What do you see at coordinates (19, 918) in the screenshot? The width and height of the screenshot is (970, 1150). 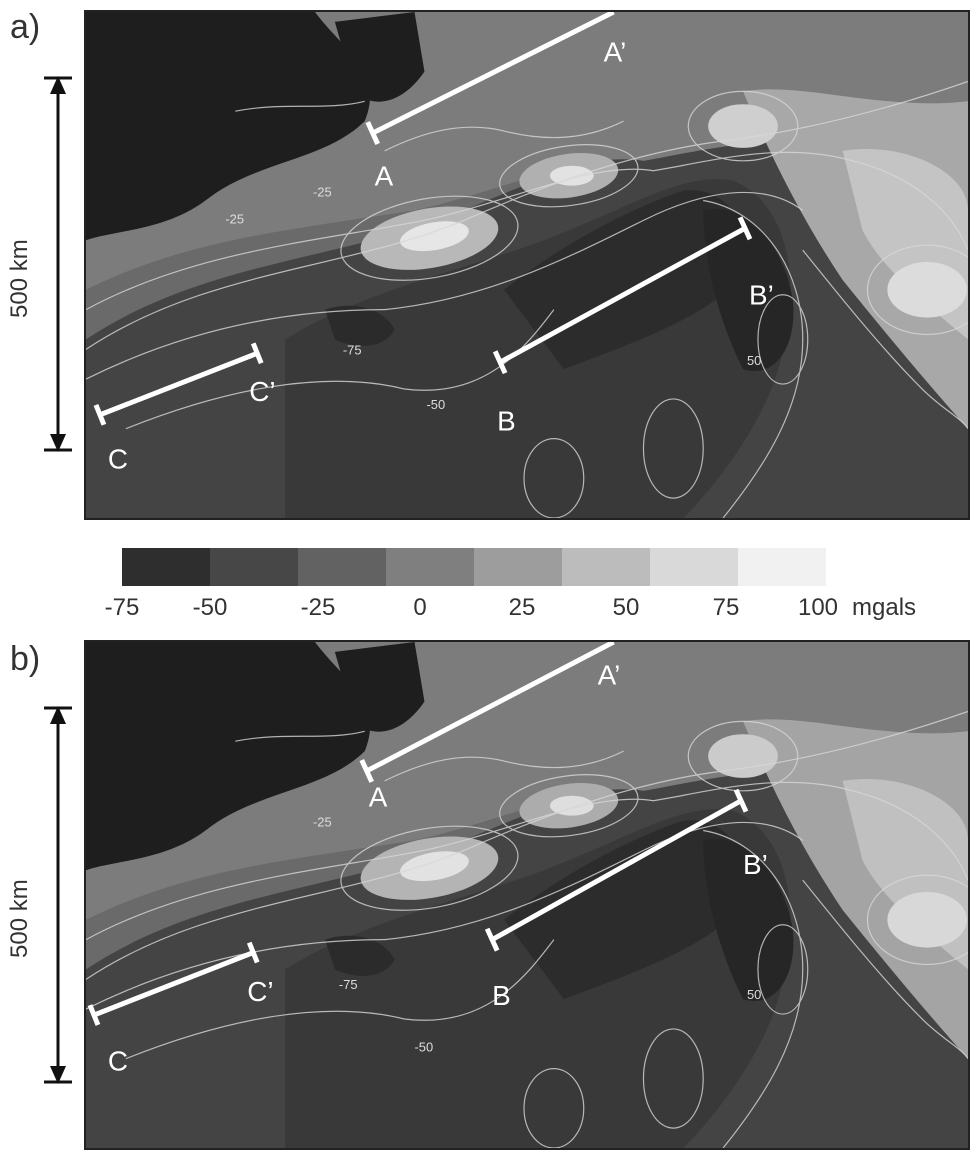 I see `scale-bar-label-b: 500 km` at bounding box center [19, 918].